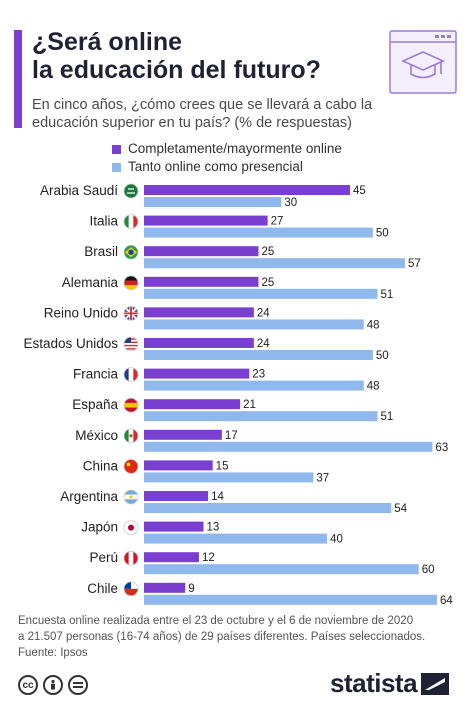 The height and width of the screenshot is (711, 472). I want to click on category-label: Argentina, so click(89, 496).